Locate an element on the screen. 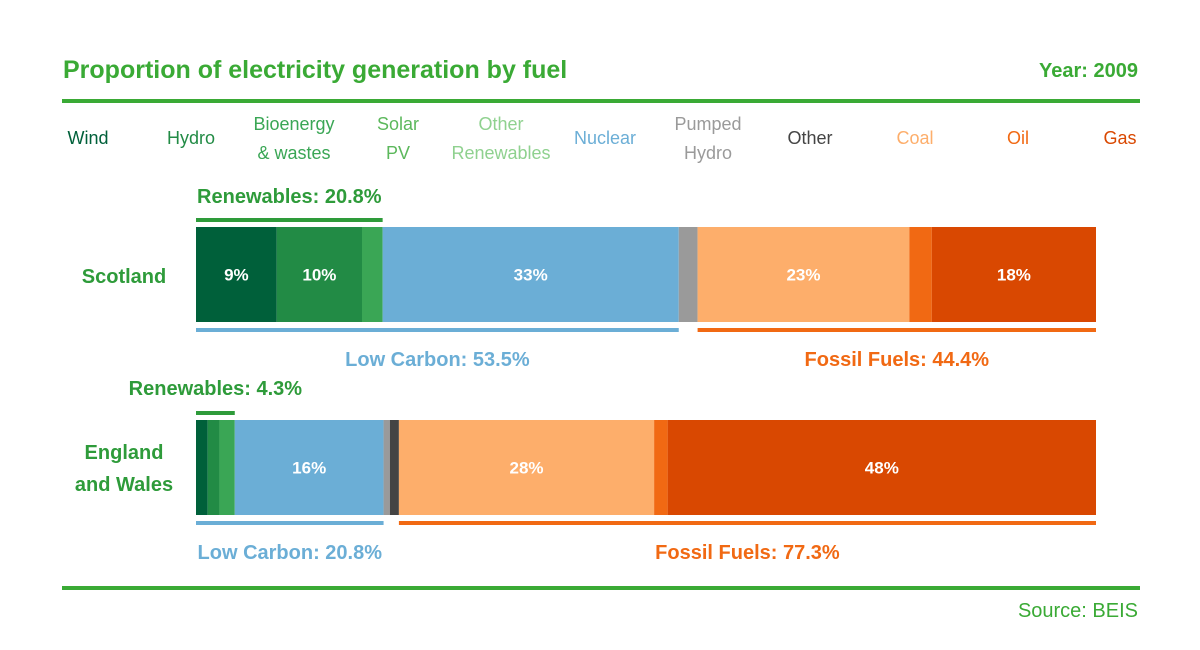  data-label: 18% is located at coordinates (1014, 275).